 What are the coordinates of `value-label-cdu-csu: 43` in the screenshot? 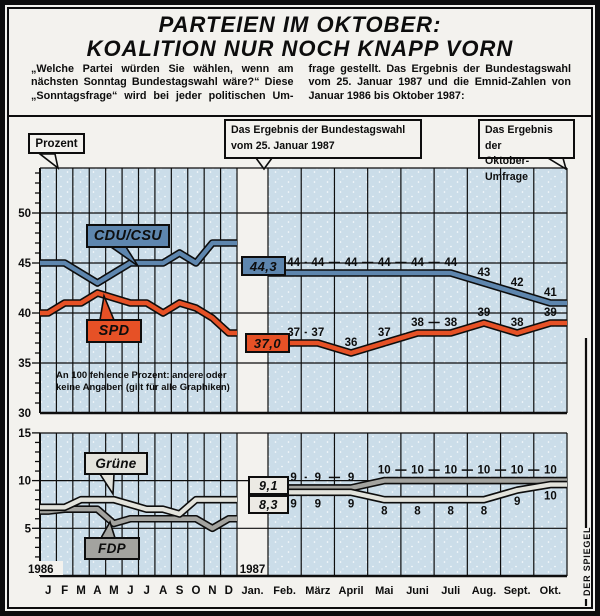 It's located at (484, 273).